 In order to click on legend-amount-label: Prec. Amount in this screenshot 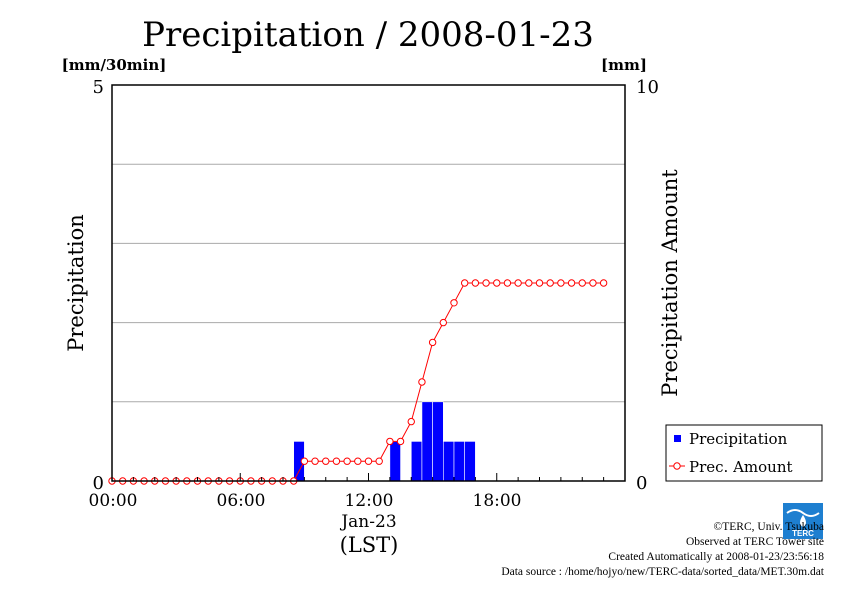, I will do `click(741, 467)`.